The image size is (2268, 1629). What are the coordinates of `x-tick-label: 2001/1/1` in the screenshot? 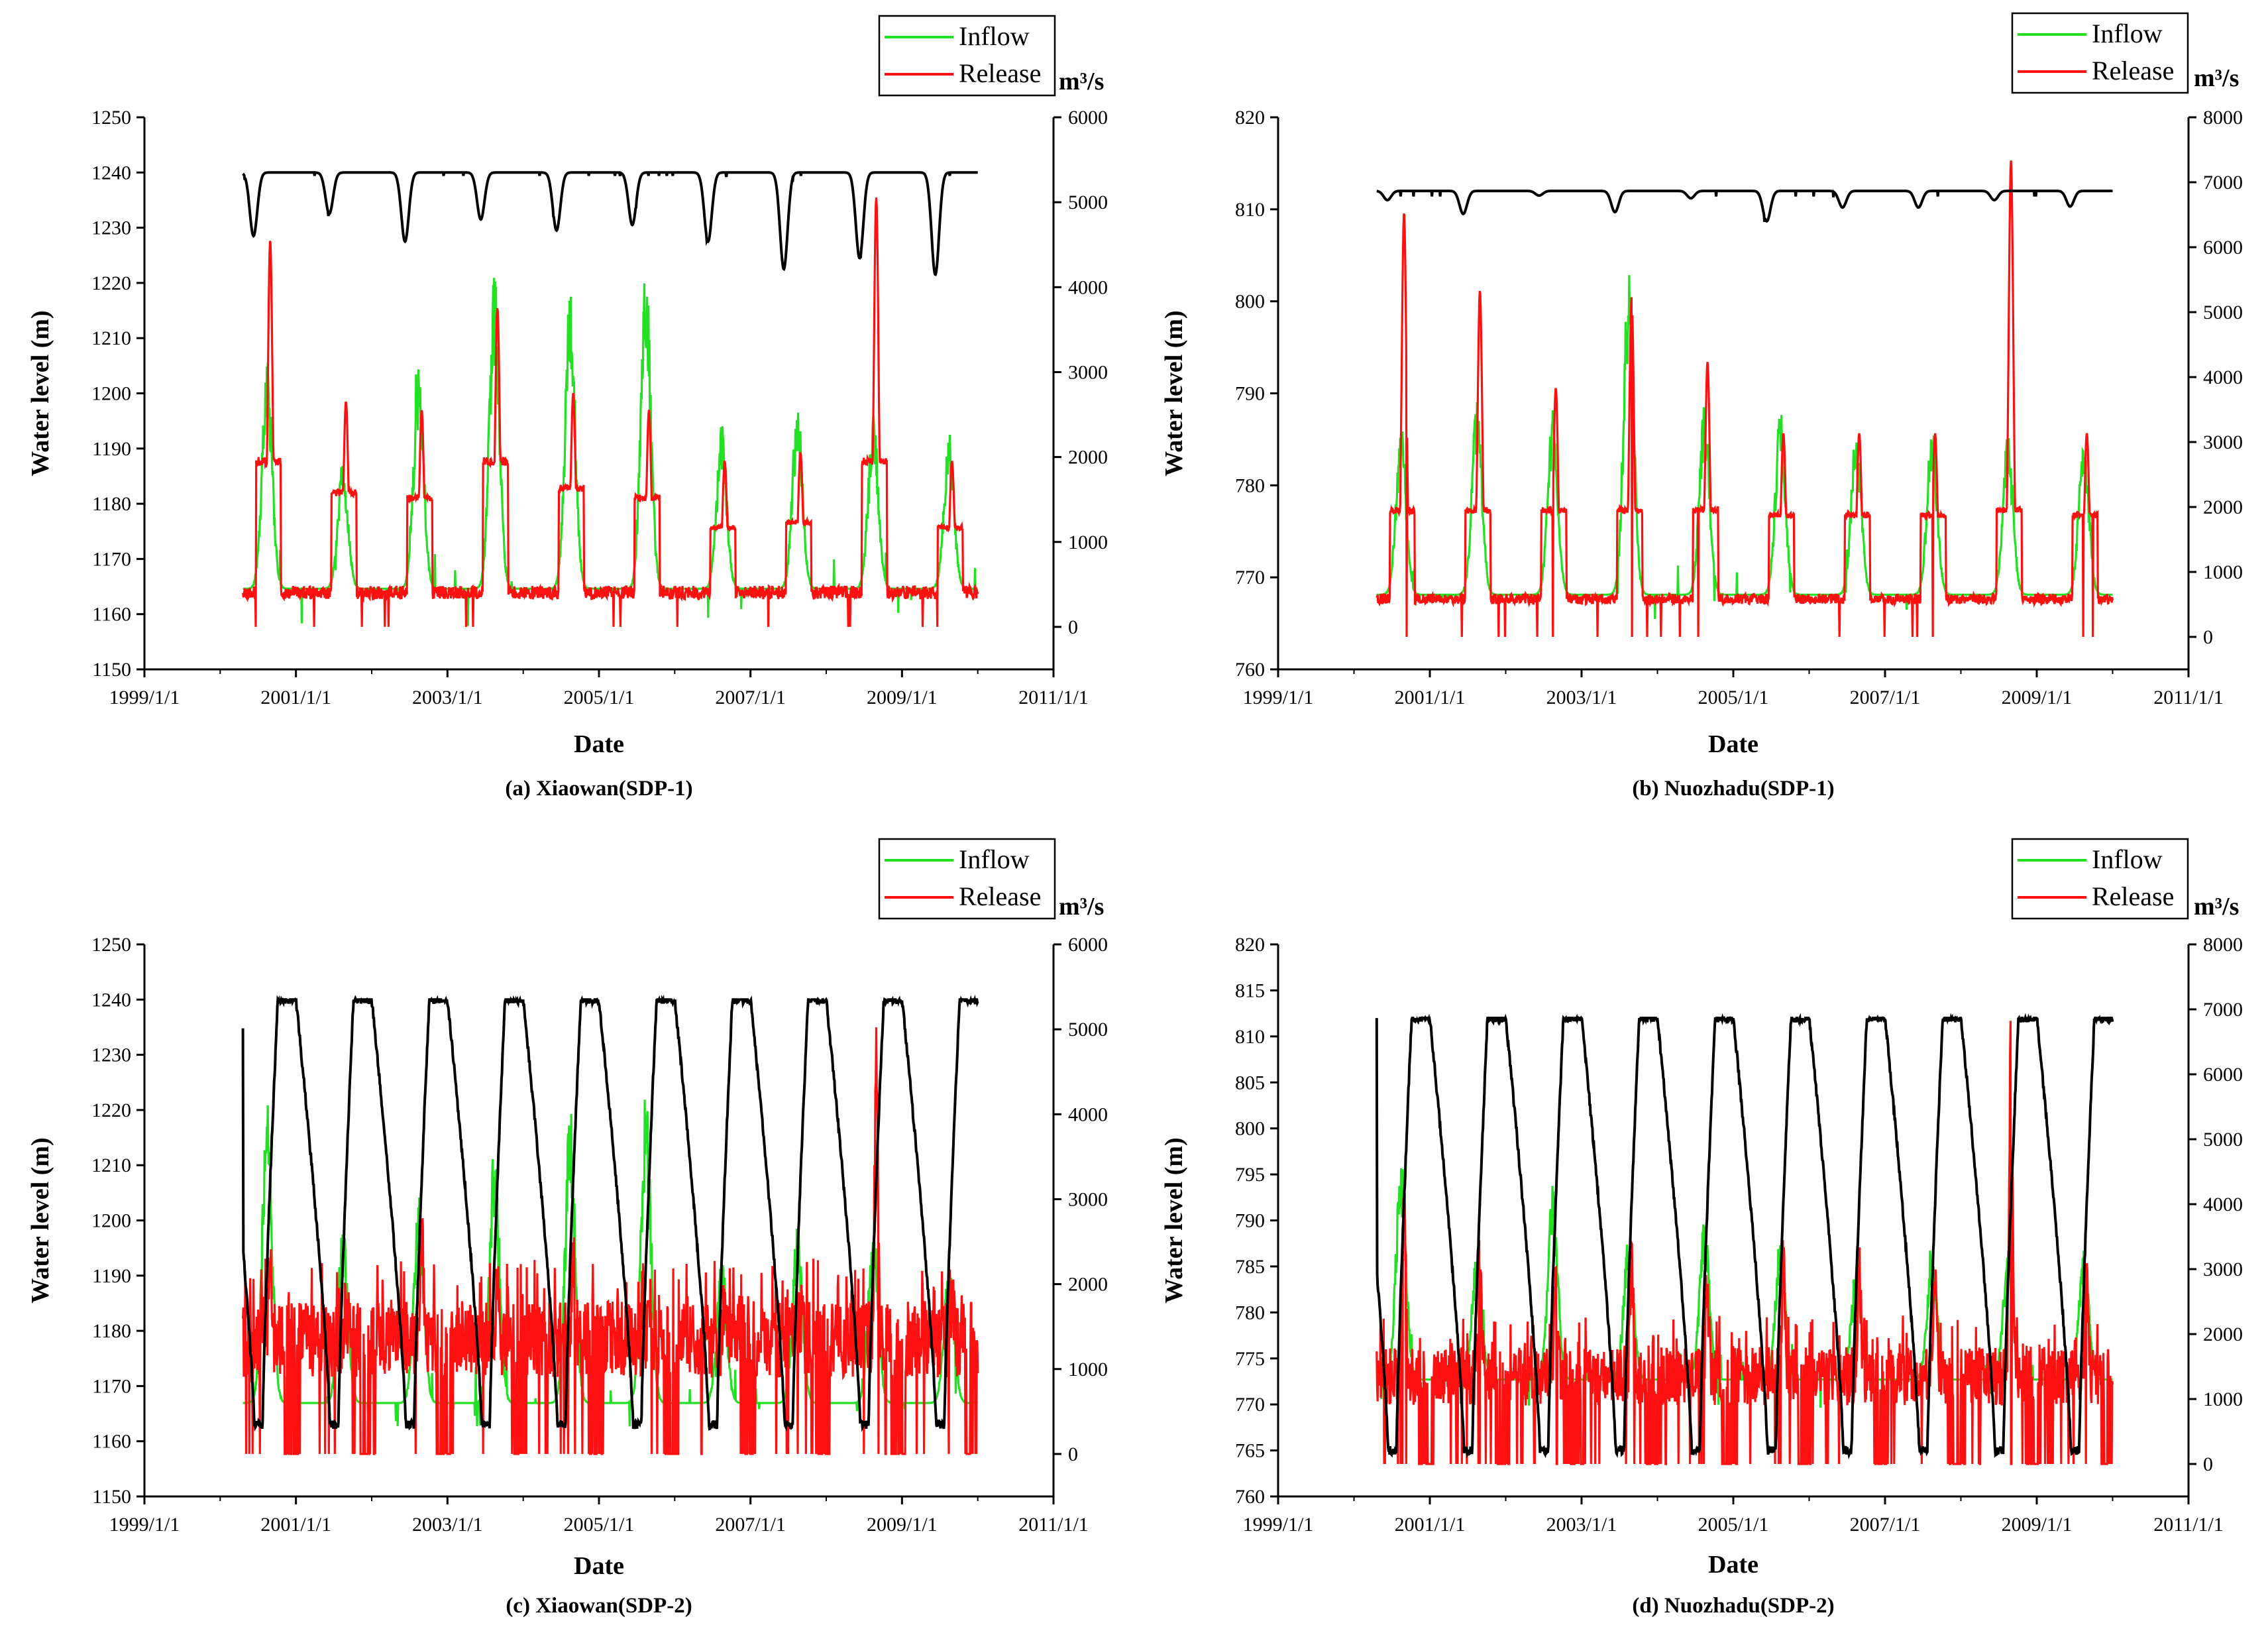 It's located at (1430, 1525).